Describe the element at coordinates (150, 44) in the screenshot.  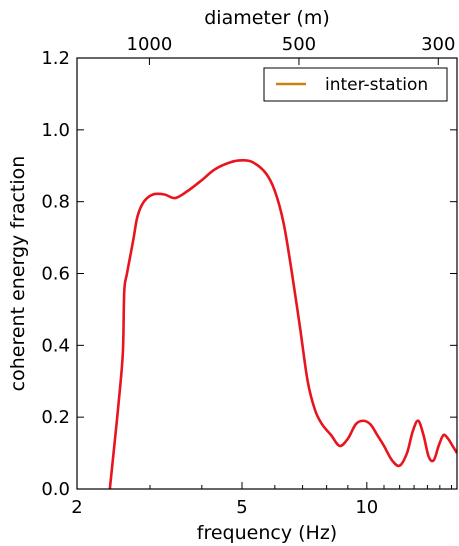
I see `top-tick-label: 1000` at that location.